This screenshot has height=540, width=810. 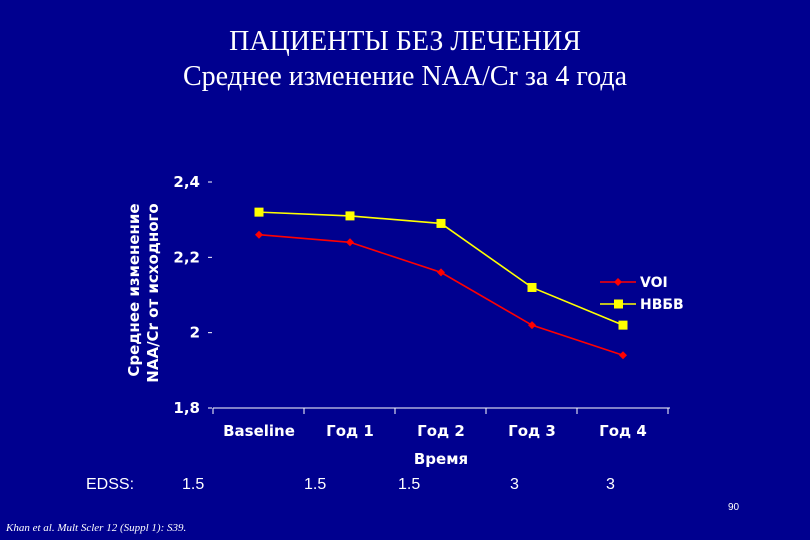 I want to click on y-tick-label: 2,2, so click(x=186, y=257).